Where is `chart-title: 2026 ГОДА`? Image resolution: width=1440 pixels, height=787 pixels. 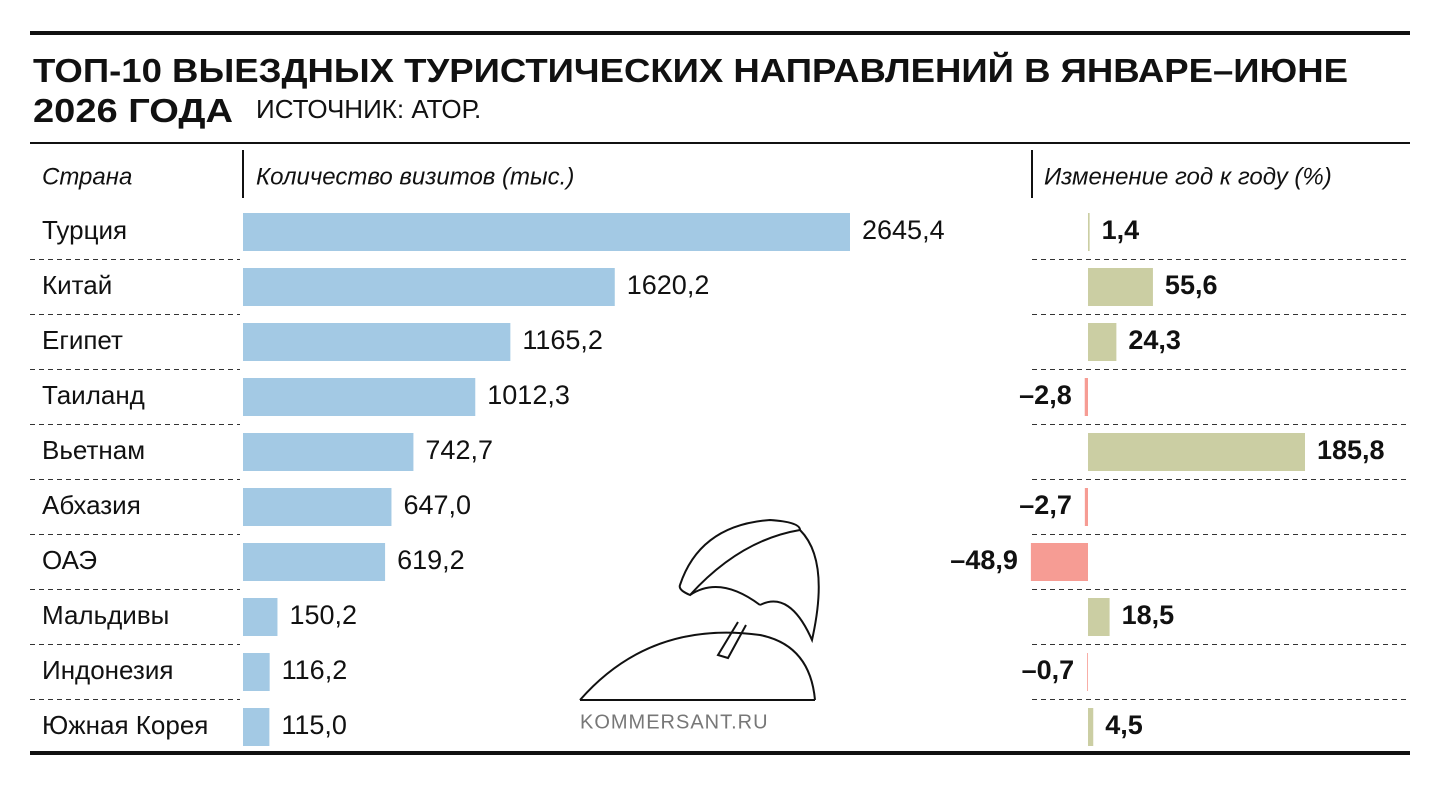 chart-title: 2026 ГОДА is located at coordinates (133, 110).